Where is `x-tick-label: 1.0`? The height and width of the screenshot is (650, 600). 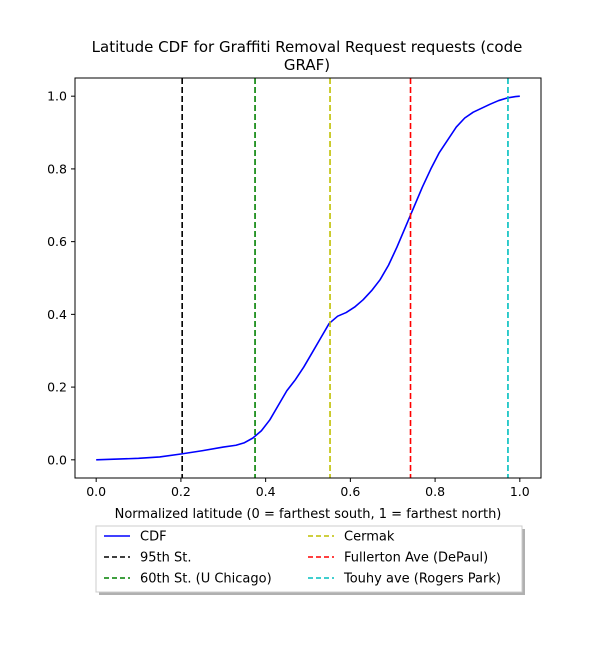 x-tick-label: 1.0 is located at coordinates (520, 491).